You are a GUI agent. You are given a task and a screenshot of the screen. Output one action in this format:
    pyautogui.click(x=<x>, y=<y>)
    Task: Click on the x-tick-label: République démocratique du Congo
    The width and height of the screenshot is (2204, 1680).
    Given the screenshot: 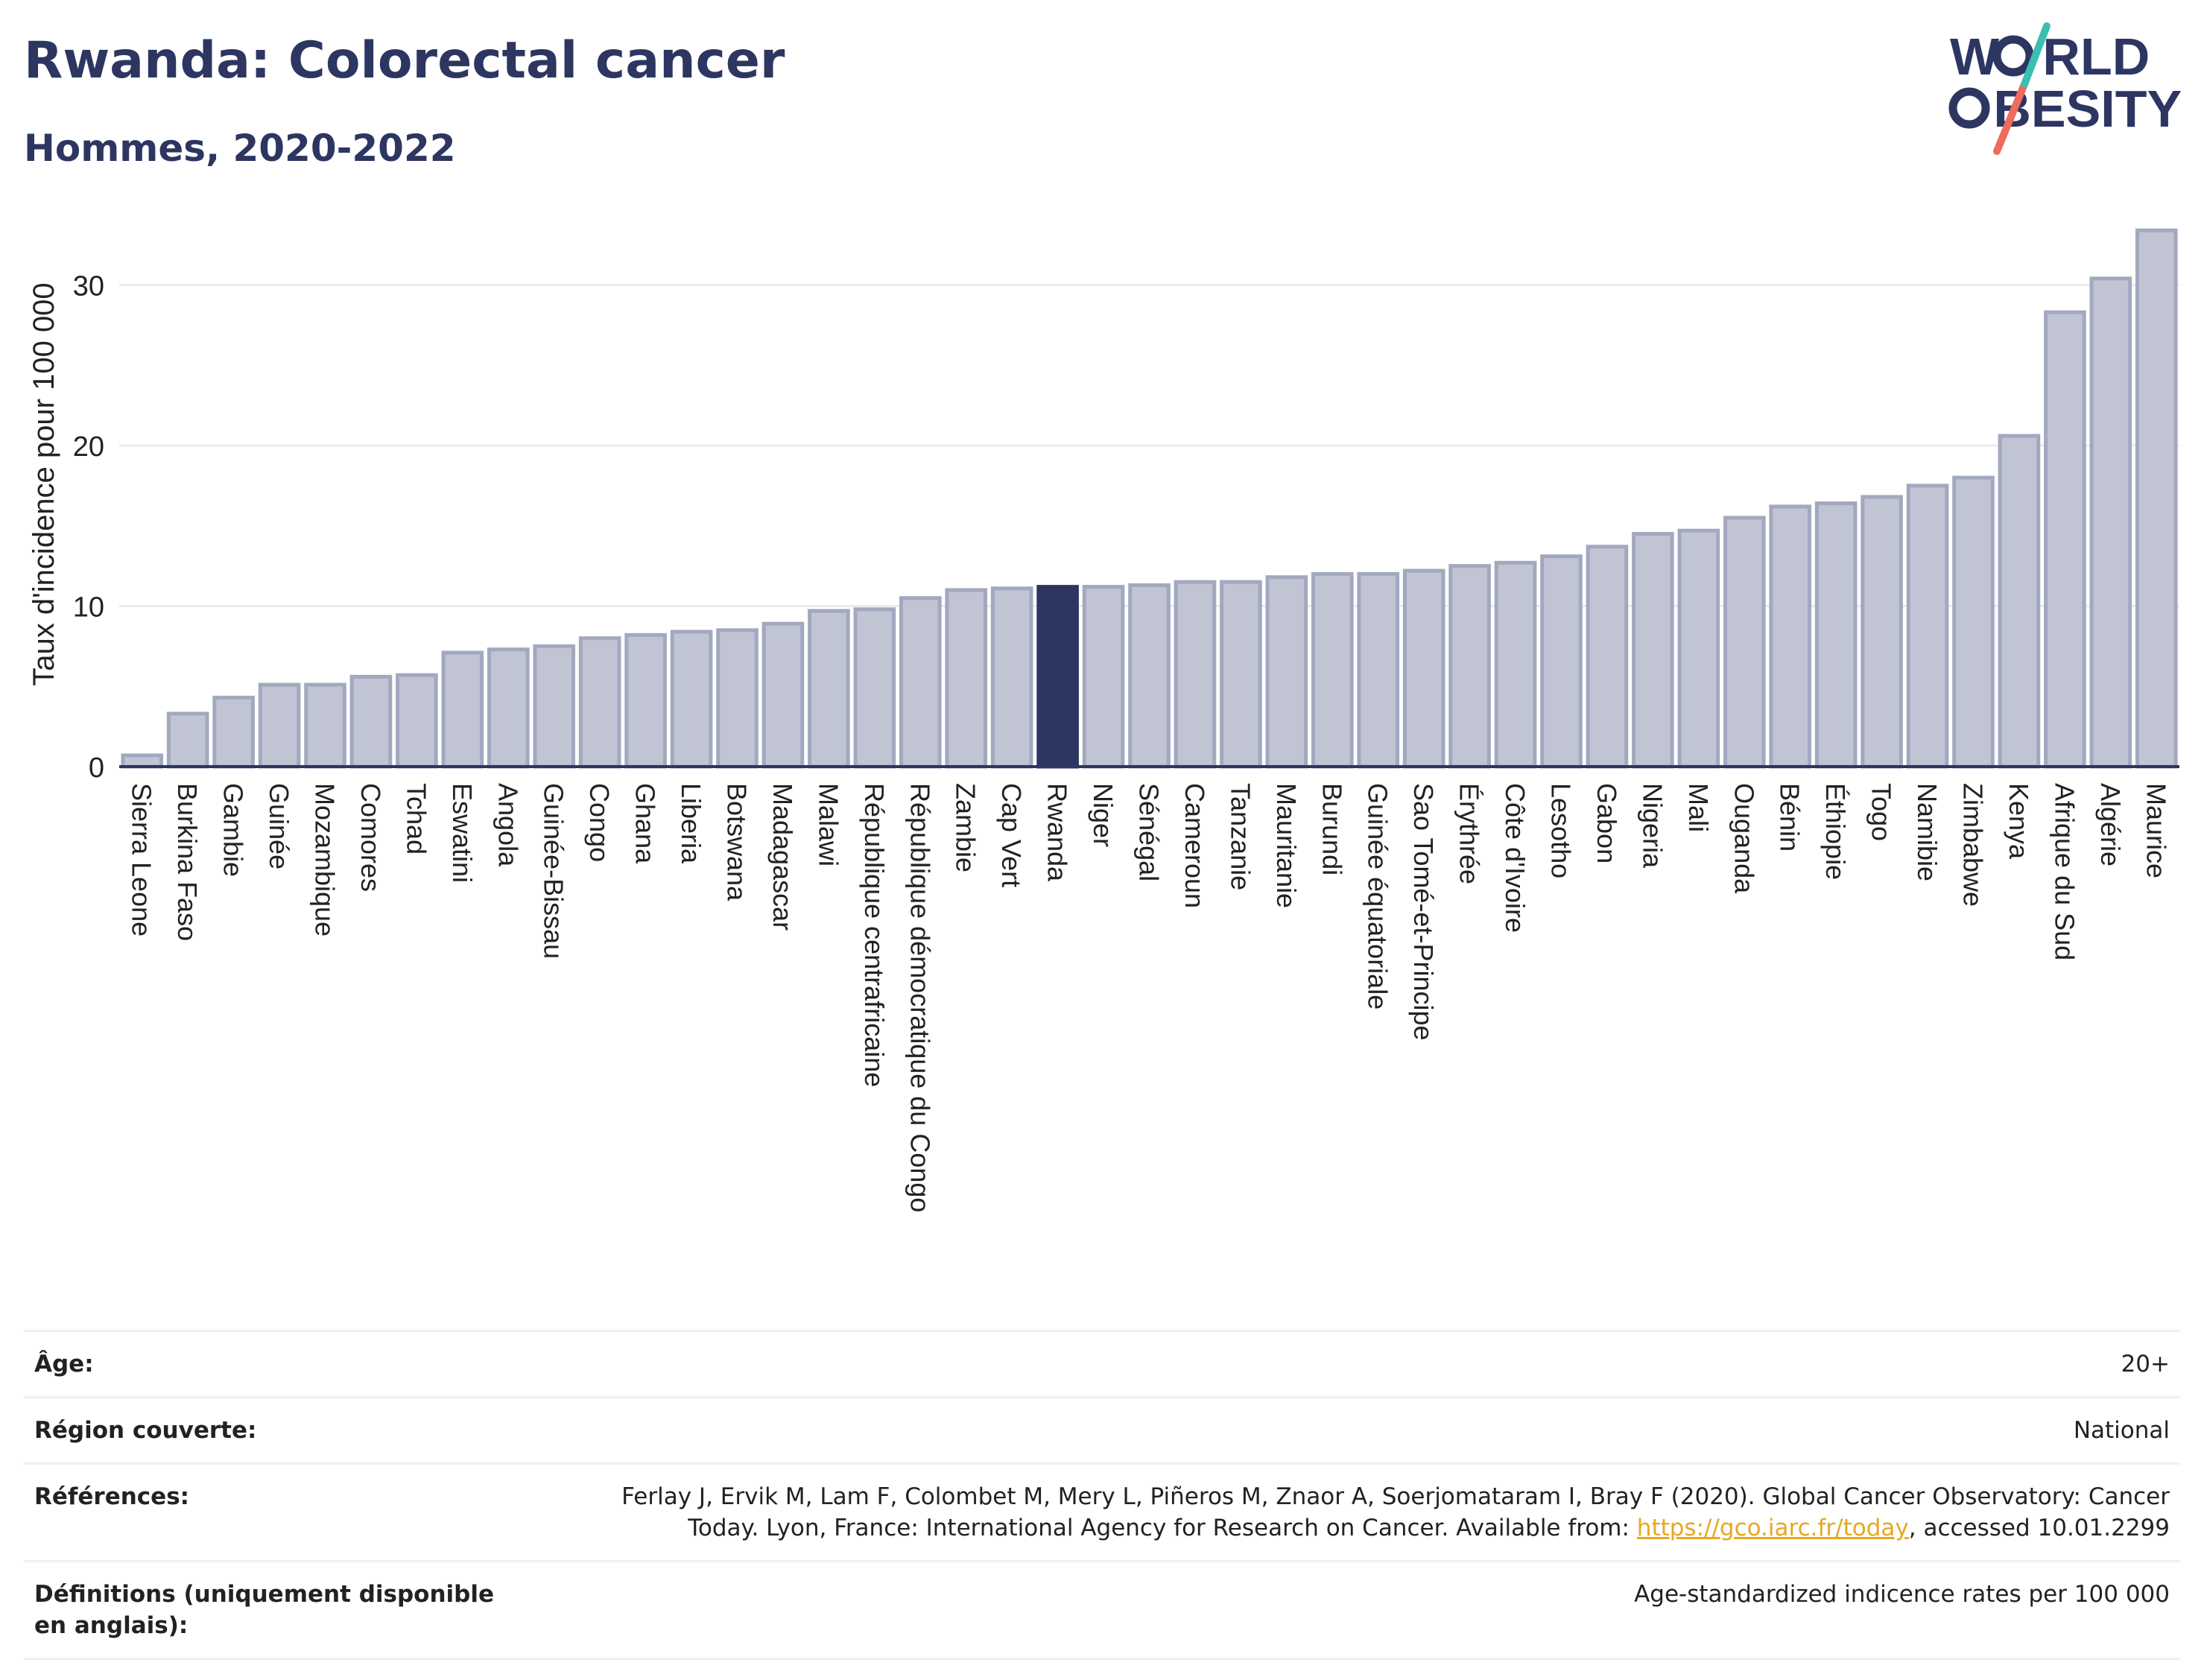 What is the action you would take?
    pyautogui.click(x=920, y=997)
    